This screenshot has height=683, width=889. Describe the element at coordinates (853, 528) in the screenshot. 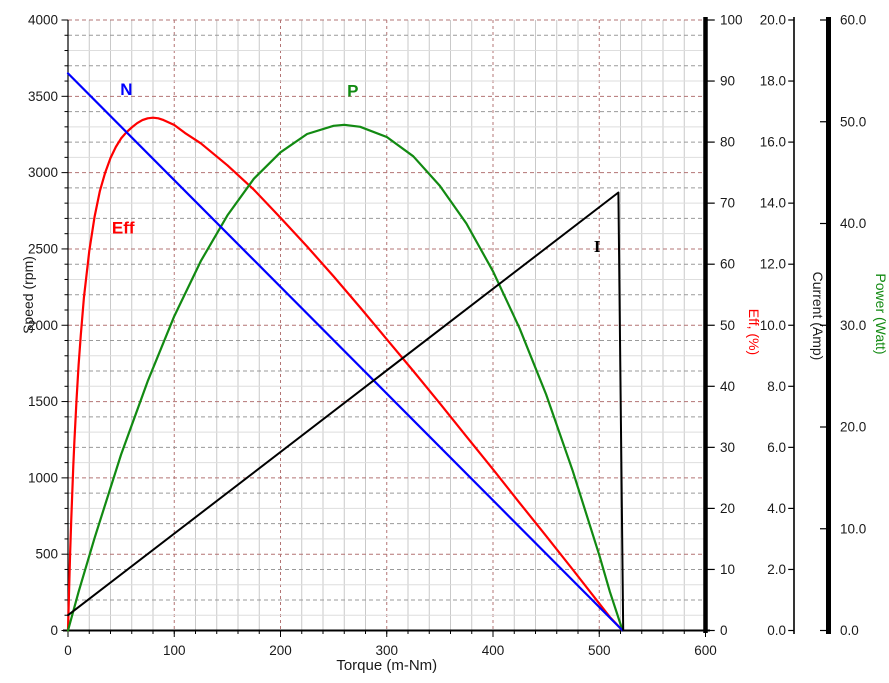

I see `power-tick-label: 10.0` at that location.